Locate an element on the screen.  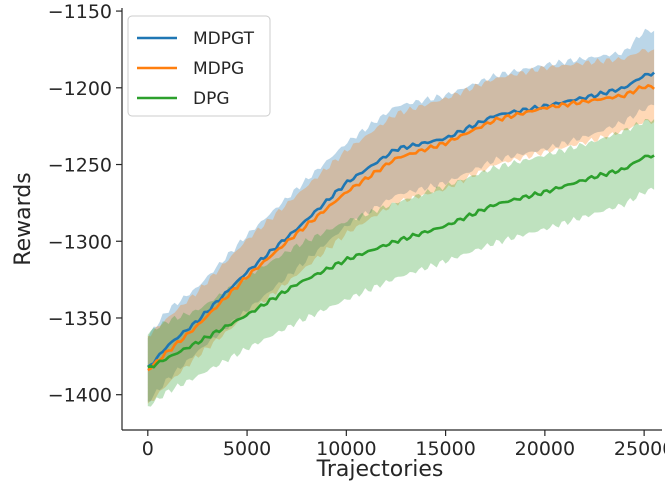
x-tick-label: 20000 is located at coordinates (545, 449).